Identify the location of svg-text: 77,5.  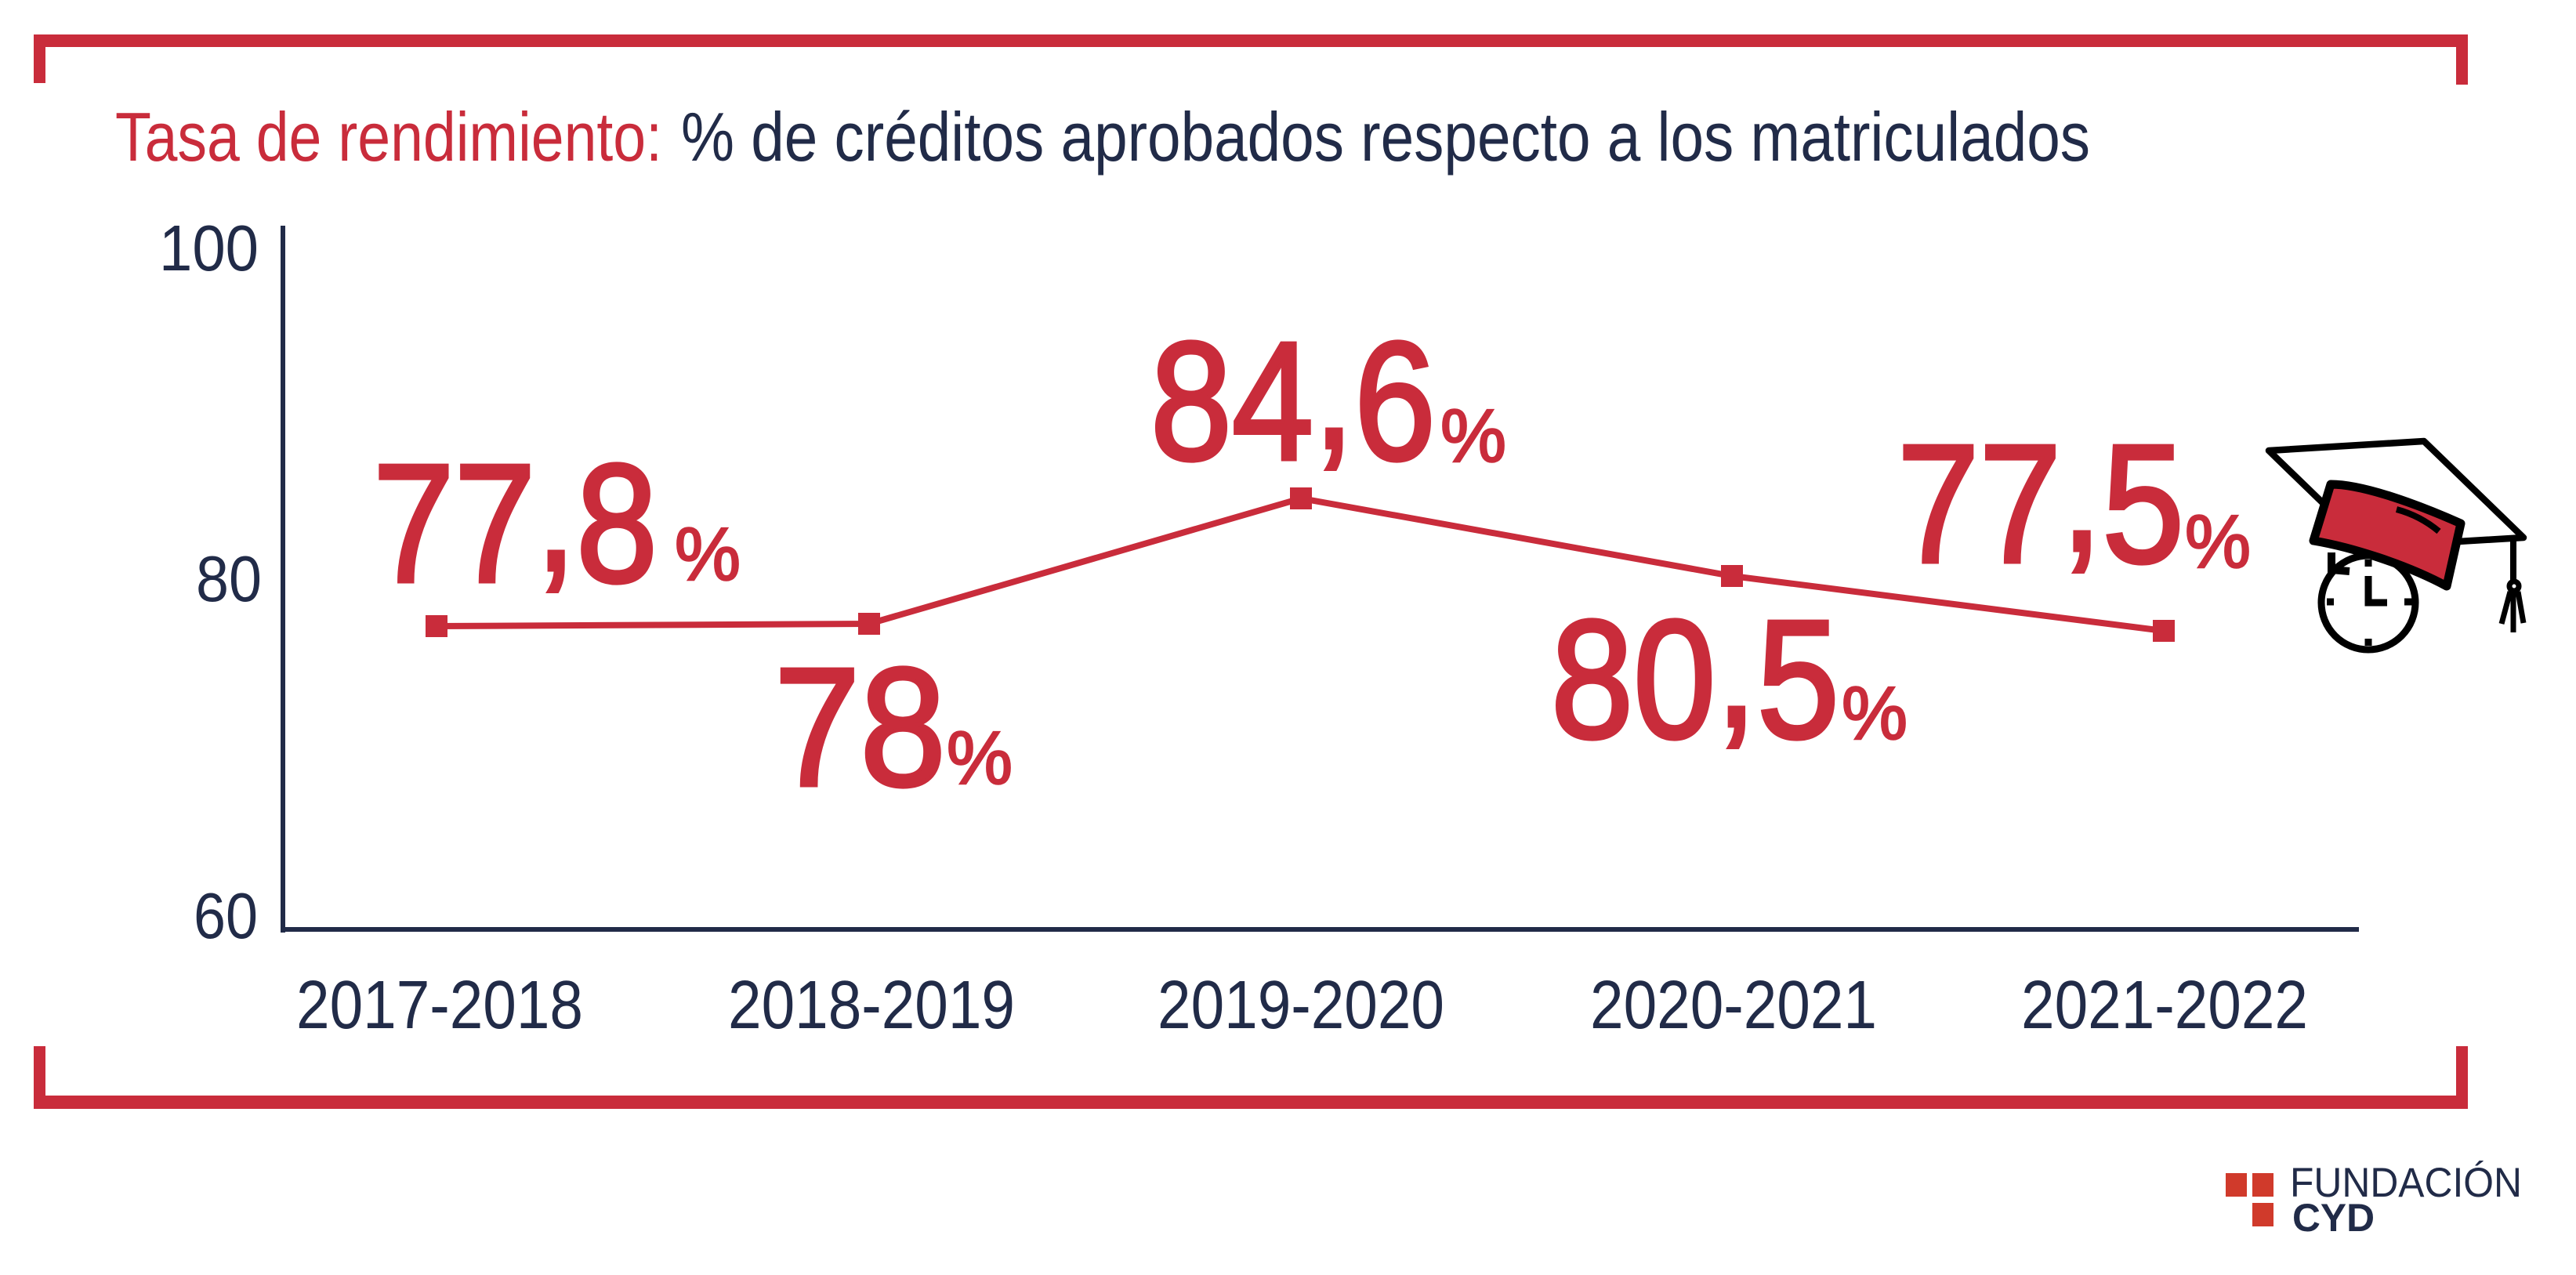
(2040, 497).